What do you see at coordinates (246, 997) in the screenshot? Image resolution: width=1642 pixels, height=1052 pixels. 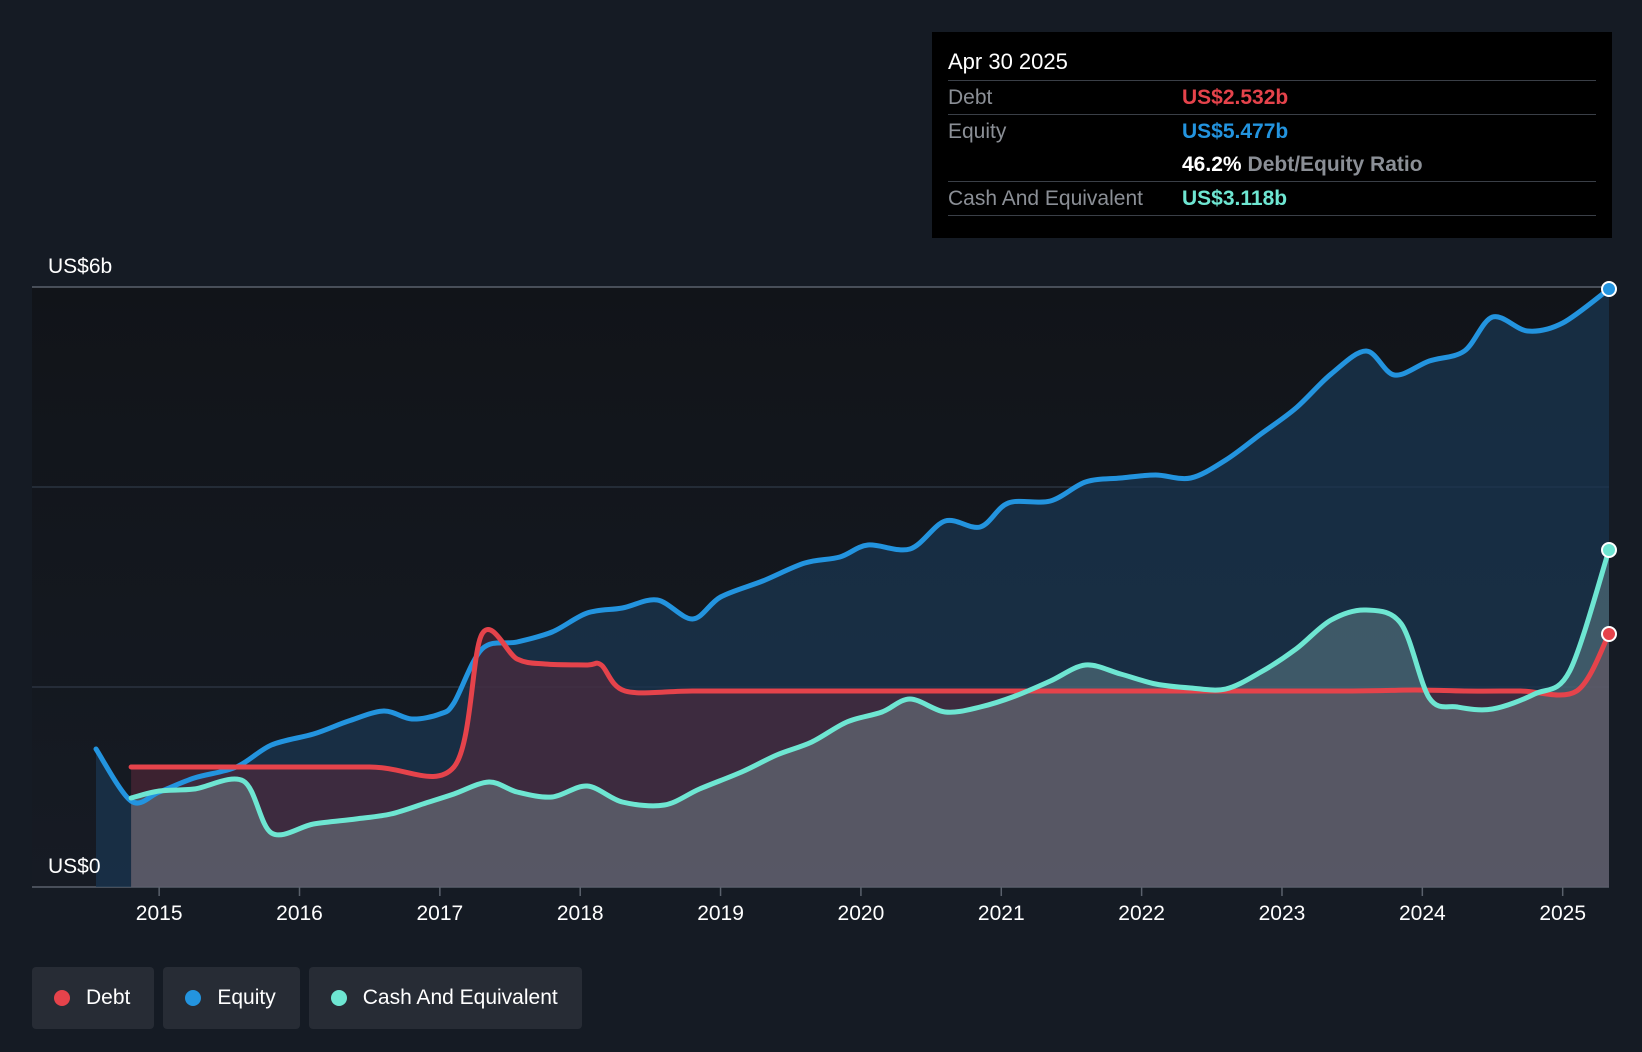 I see `legend-equity-label: Equity` at bounding box center [246, 997].